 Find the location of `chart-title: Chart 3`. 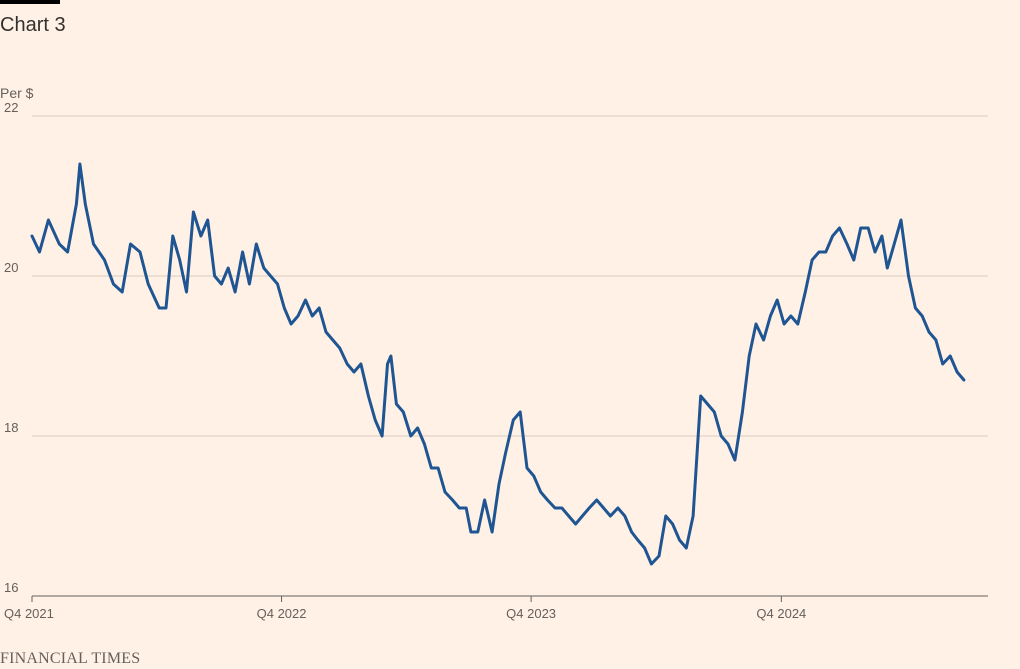

chart-title: Chart 3 is located at coordinates (33, 25).